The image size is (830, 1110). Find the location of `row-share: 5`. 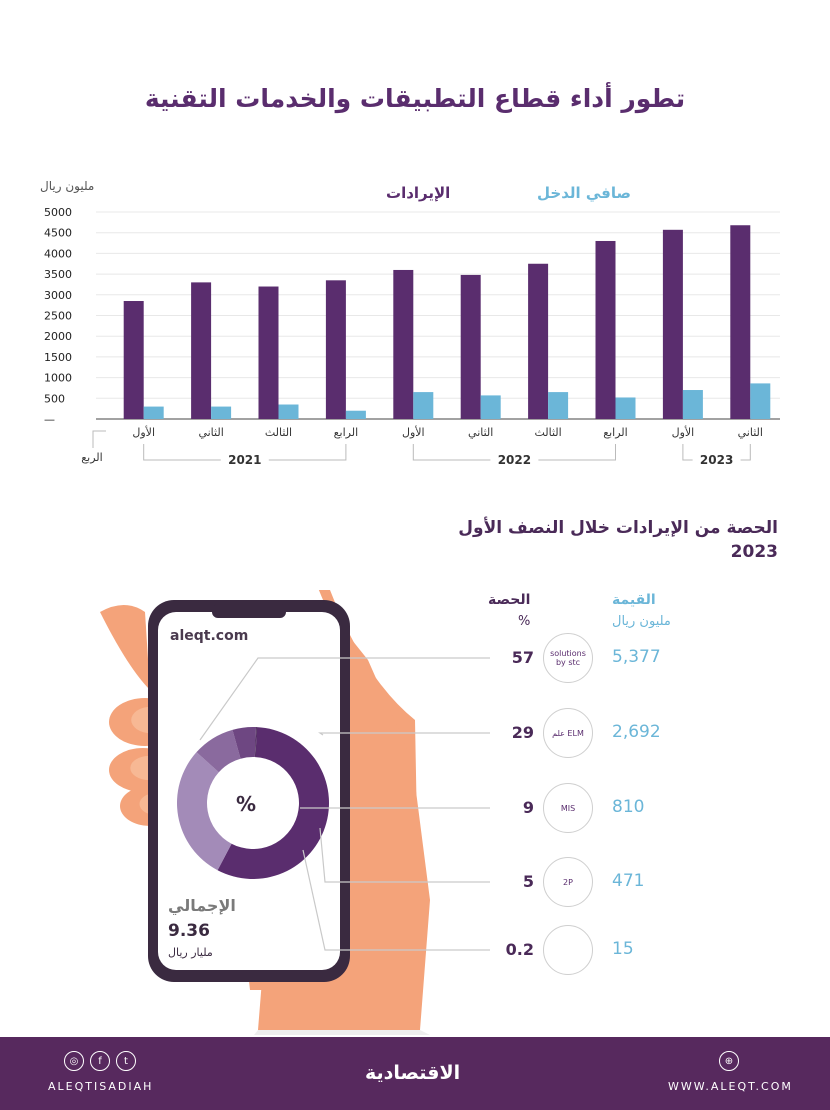

row-share: 5 is located at coordinates (528, 881).